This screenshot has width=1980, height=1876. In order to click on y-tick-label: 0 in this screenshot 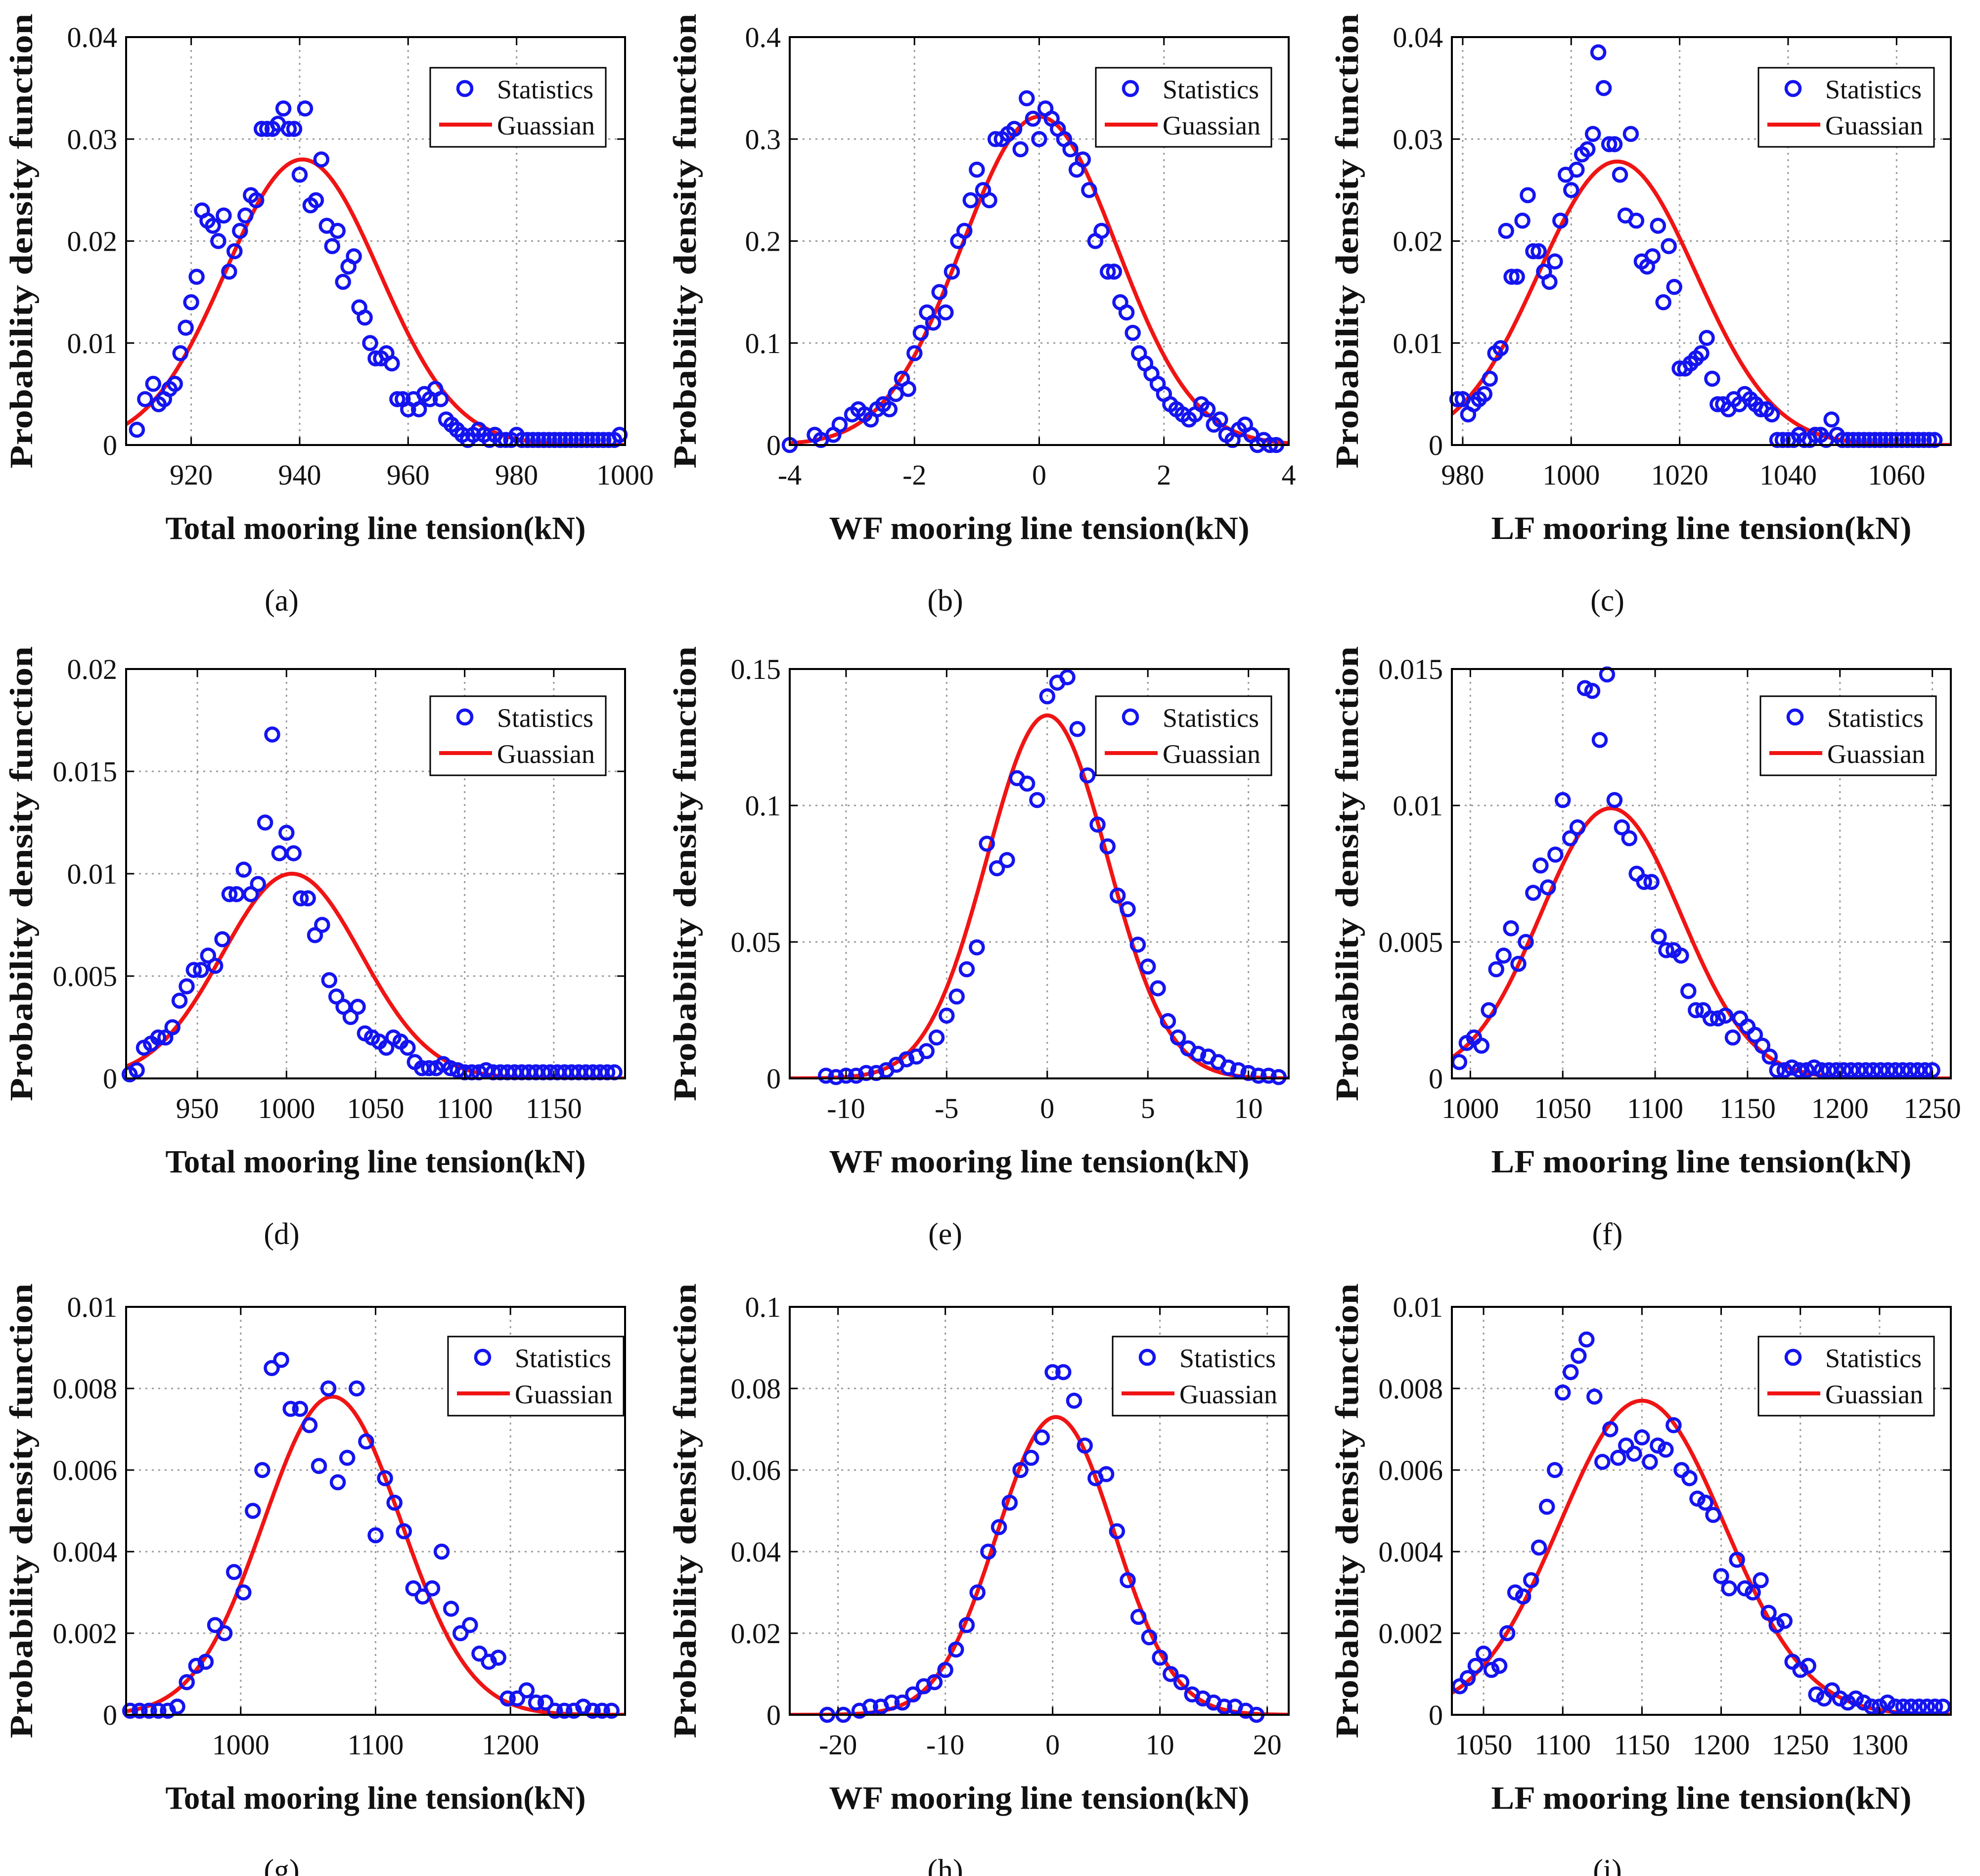, I will do `click(773, 1079)`.